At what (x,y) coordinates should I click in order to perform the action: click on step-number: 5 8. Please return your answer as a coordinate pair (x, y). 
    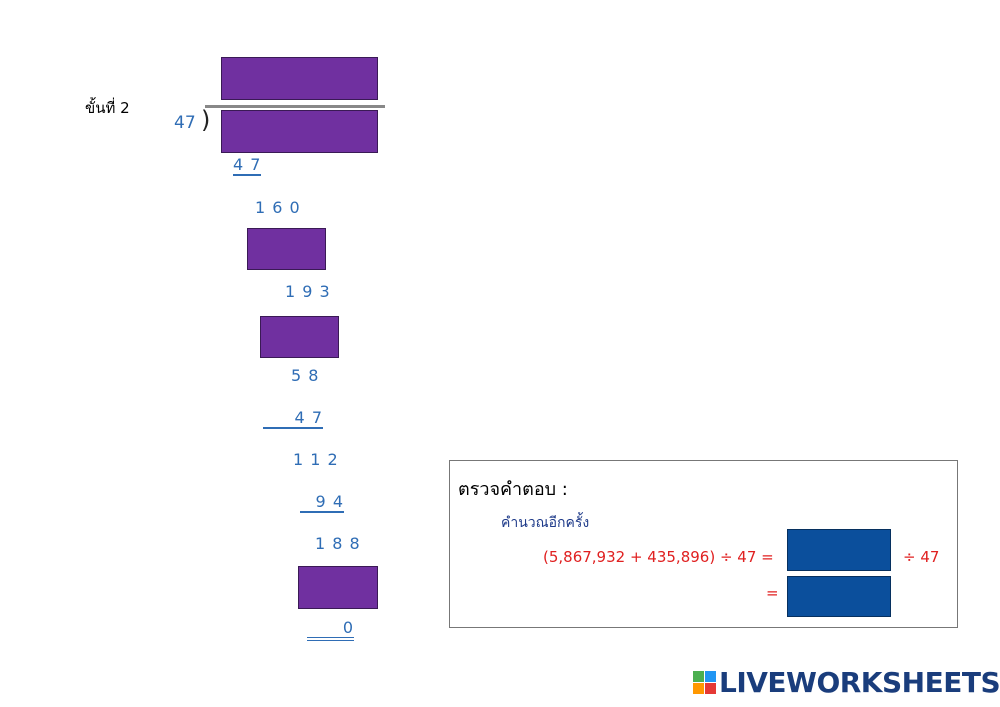
    Looking at the image, I should click on (305, 375).